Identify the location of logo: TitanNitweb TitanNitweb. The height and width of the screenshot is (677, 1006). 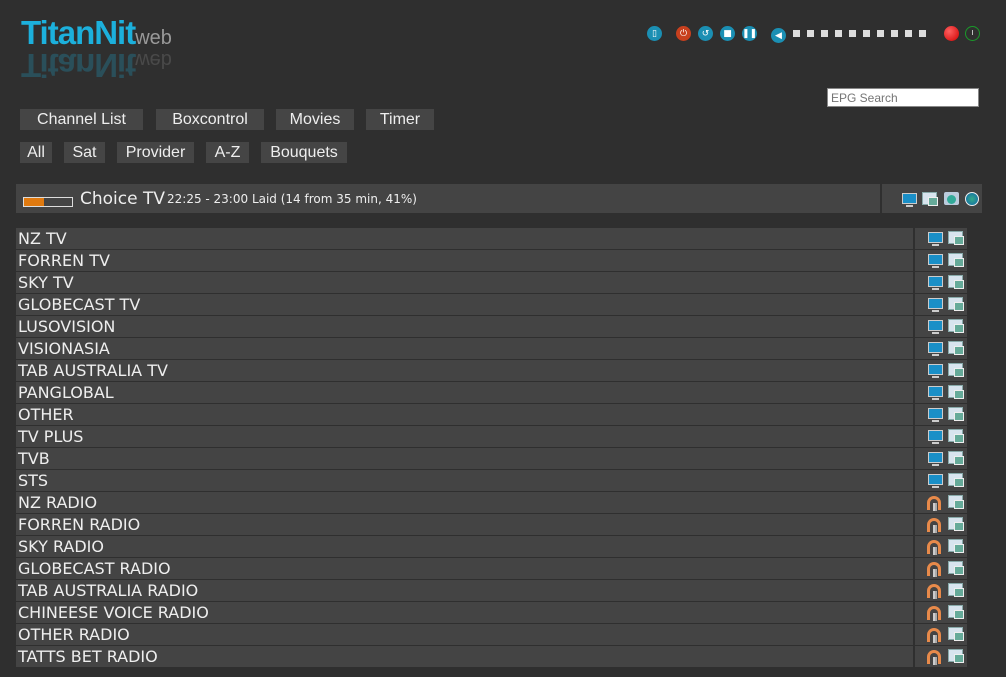
(96, 49).